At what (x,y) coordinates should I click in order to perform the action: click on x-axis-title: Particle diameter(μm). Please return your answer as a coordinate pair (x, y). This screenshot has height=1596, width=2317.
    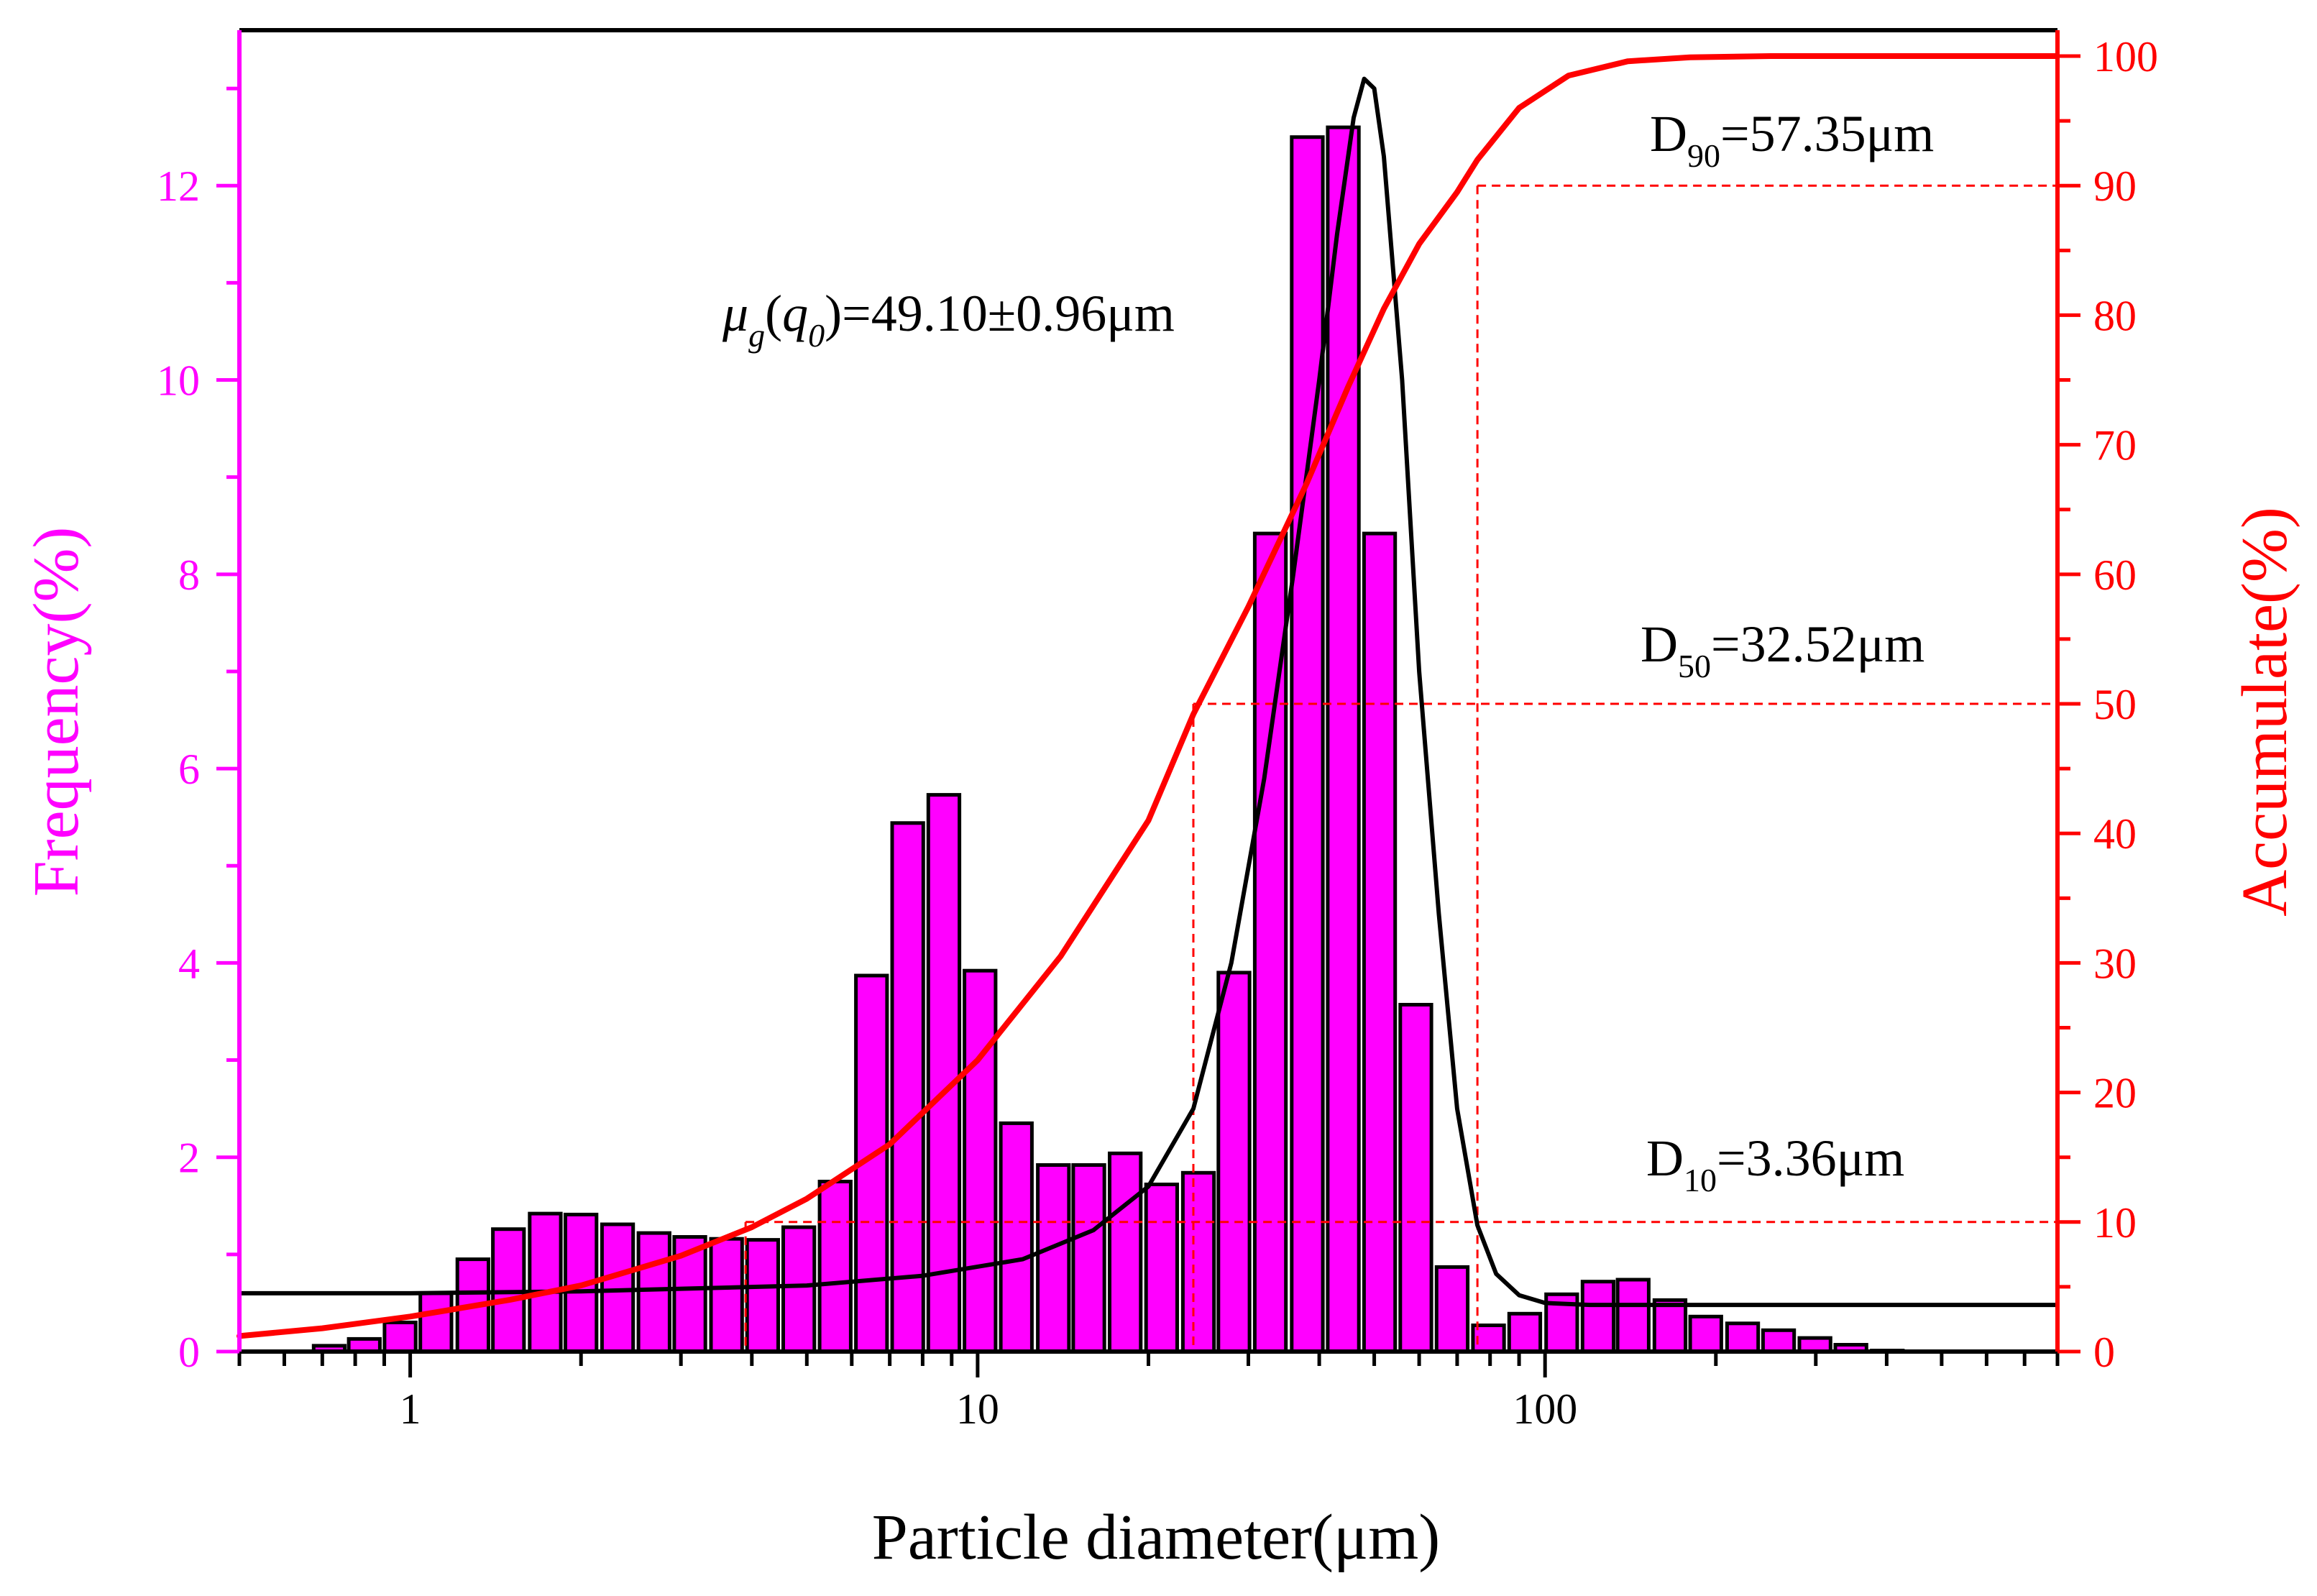
    Looking at the image, I should click on (1156, 1537).